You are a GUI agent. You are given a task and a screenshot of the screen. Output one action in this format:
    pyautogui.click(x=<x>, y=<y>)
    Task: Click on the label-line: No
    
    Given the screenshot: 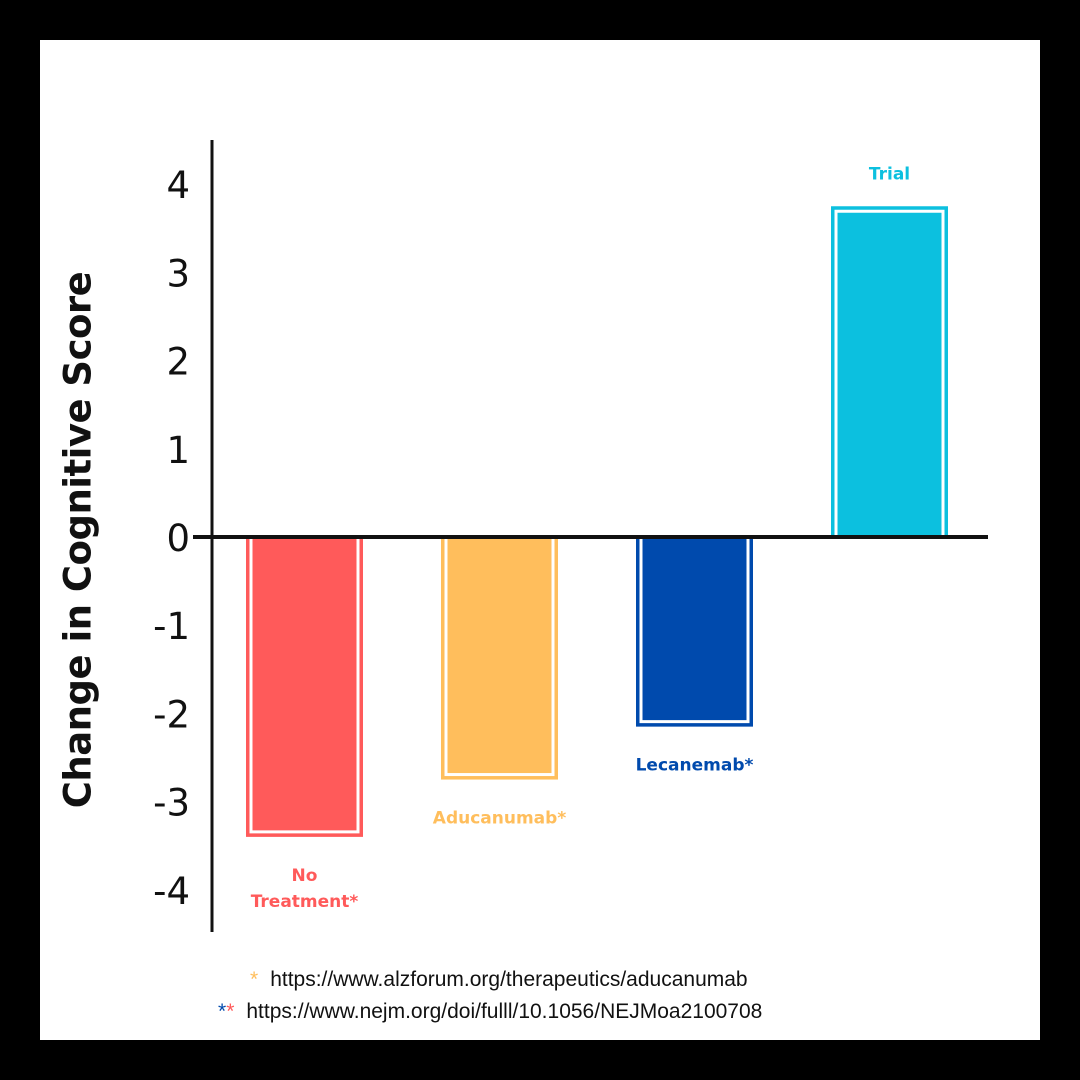 What is the action you would take?
    pyautogui.click(x=305, y=876)
    